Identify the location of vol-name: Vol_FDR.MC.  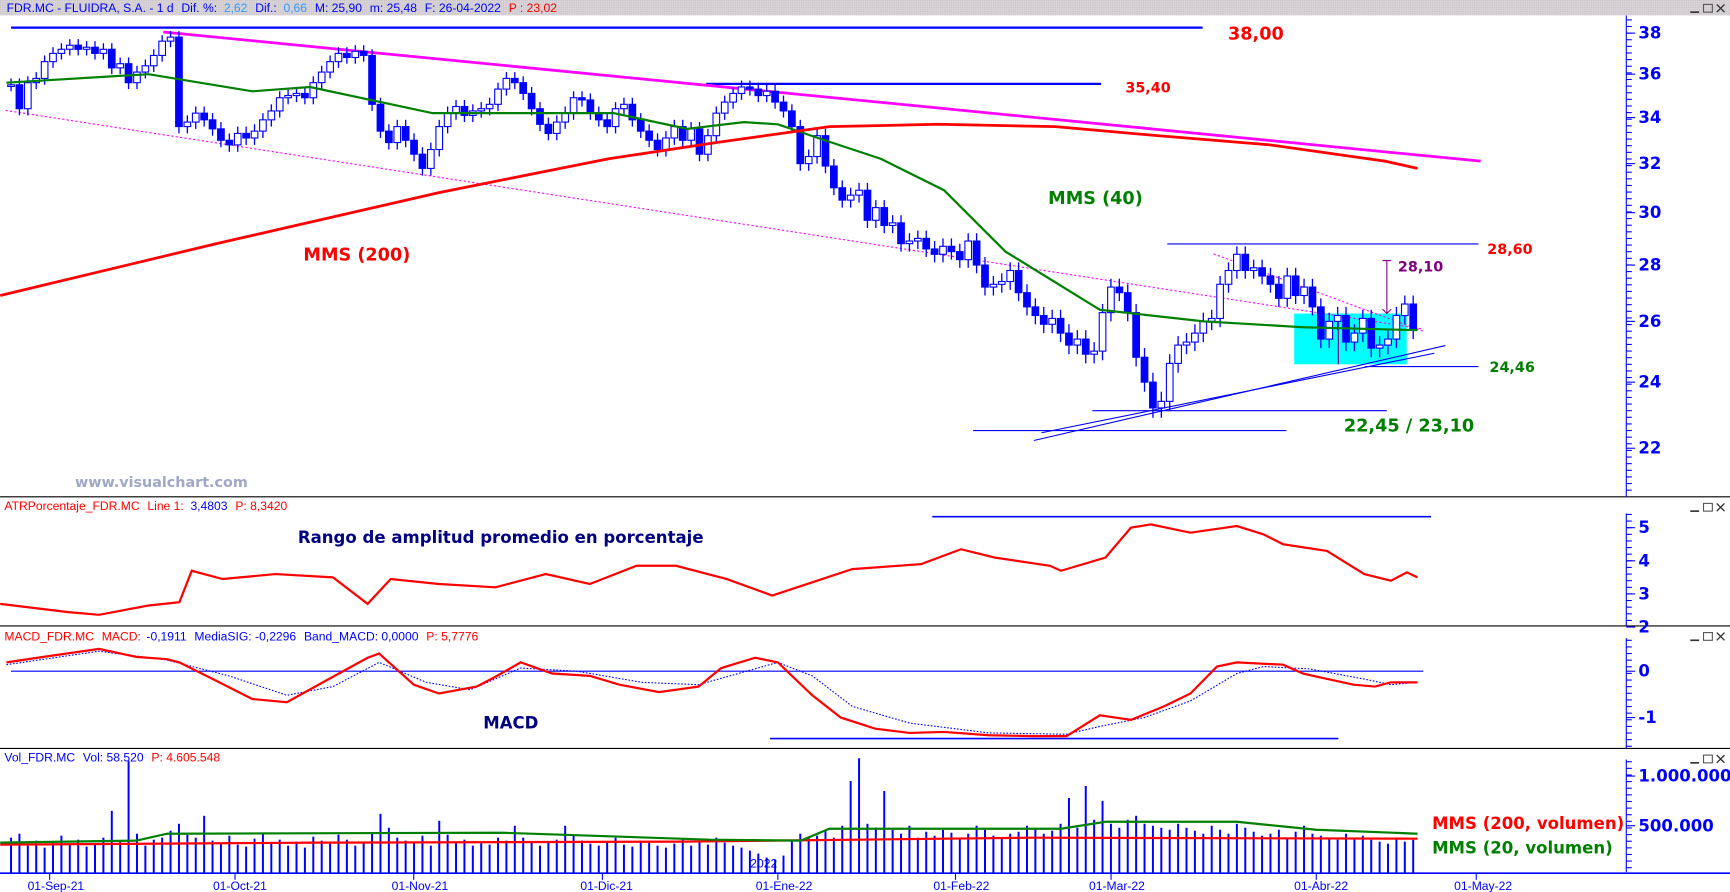
(39, 758).